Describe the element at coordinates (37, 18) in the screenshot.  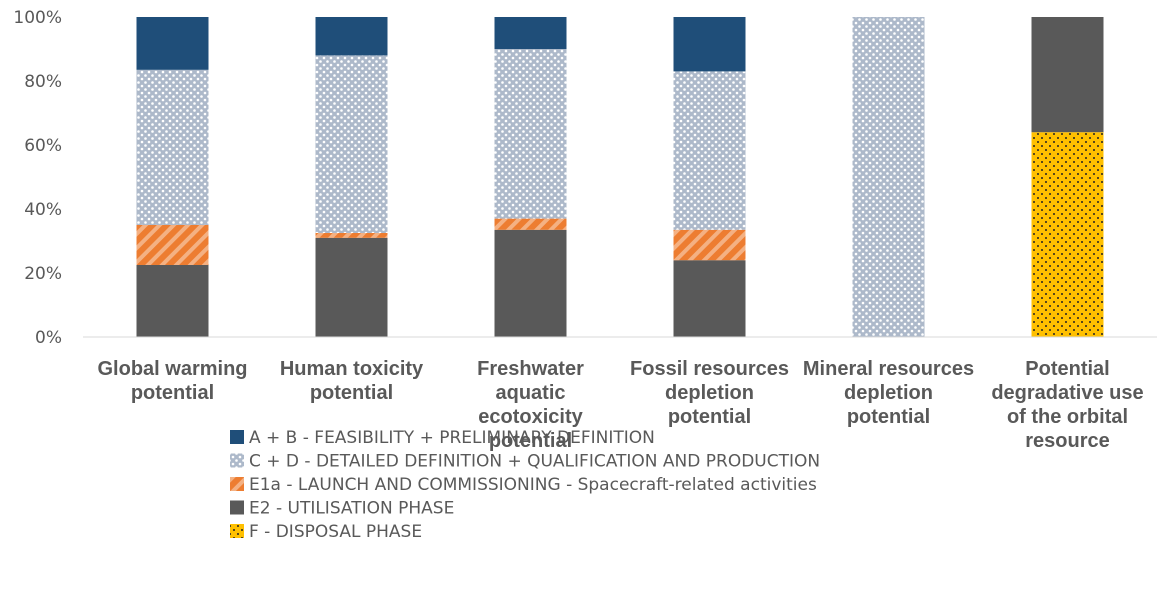
I see `y-tick-label: 100%` at that location.